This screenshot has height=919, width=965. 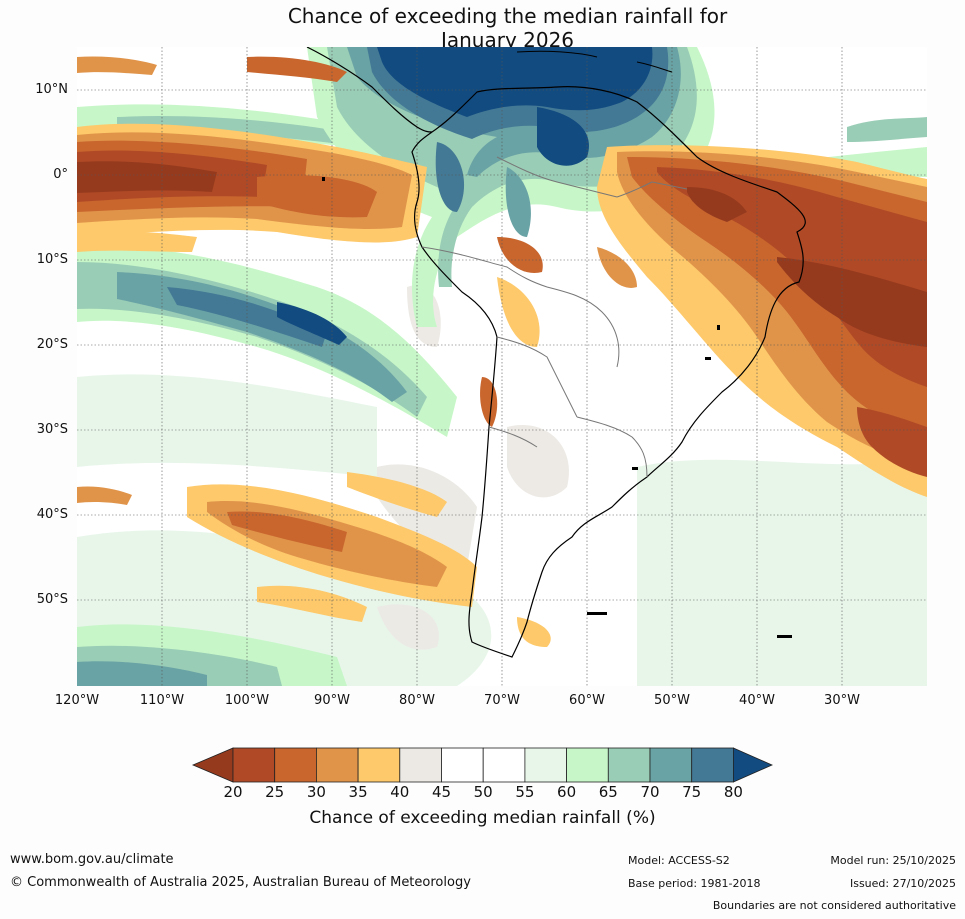 What do you see at coordinates (554, 317) in the screenshot?
I see `country-borders` at bounding box center [554, 317].